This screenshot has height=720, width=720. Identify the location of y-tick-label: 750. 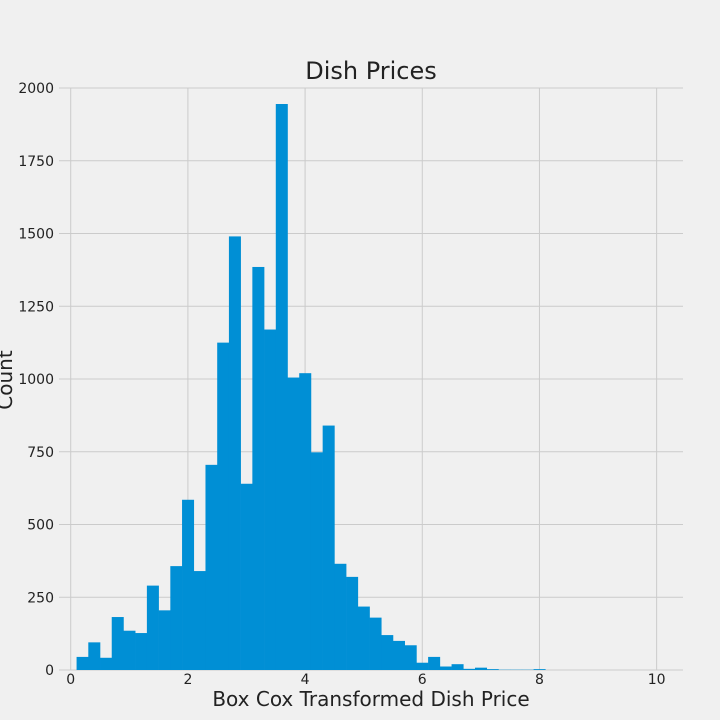
(40, 453).